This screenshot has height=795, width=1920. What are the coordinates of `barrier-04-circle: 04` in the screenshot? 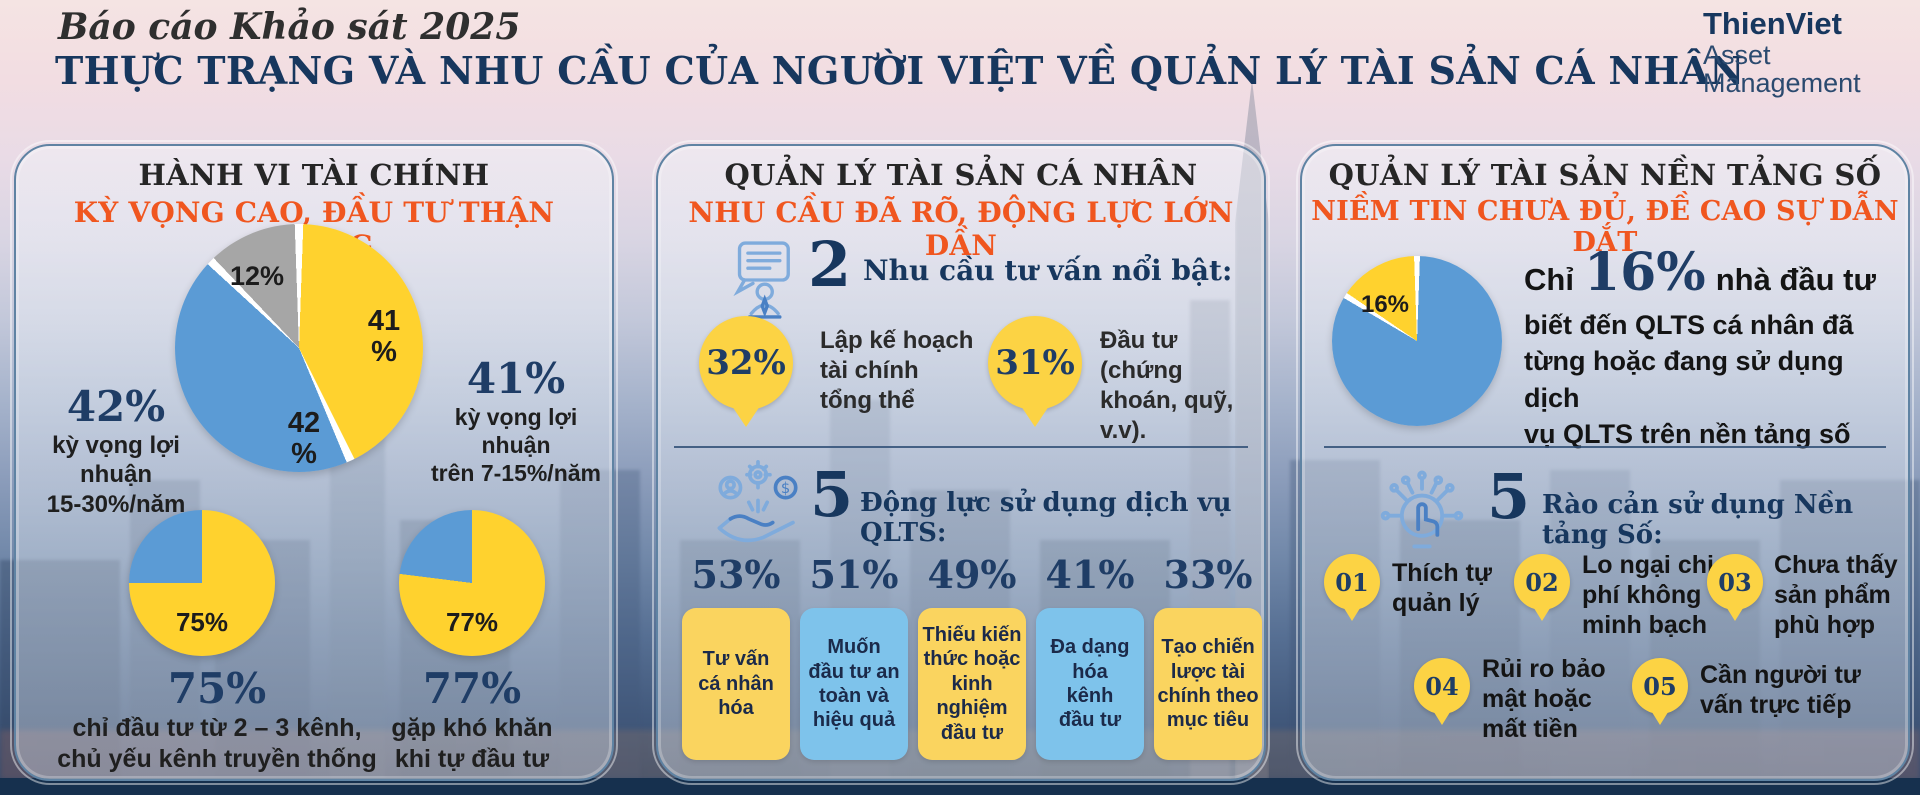 It's located at (1442, 686).